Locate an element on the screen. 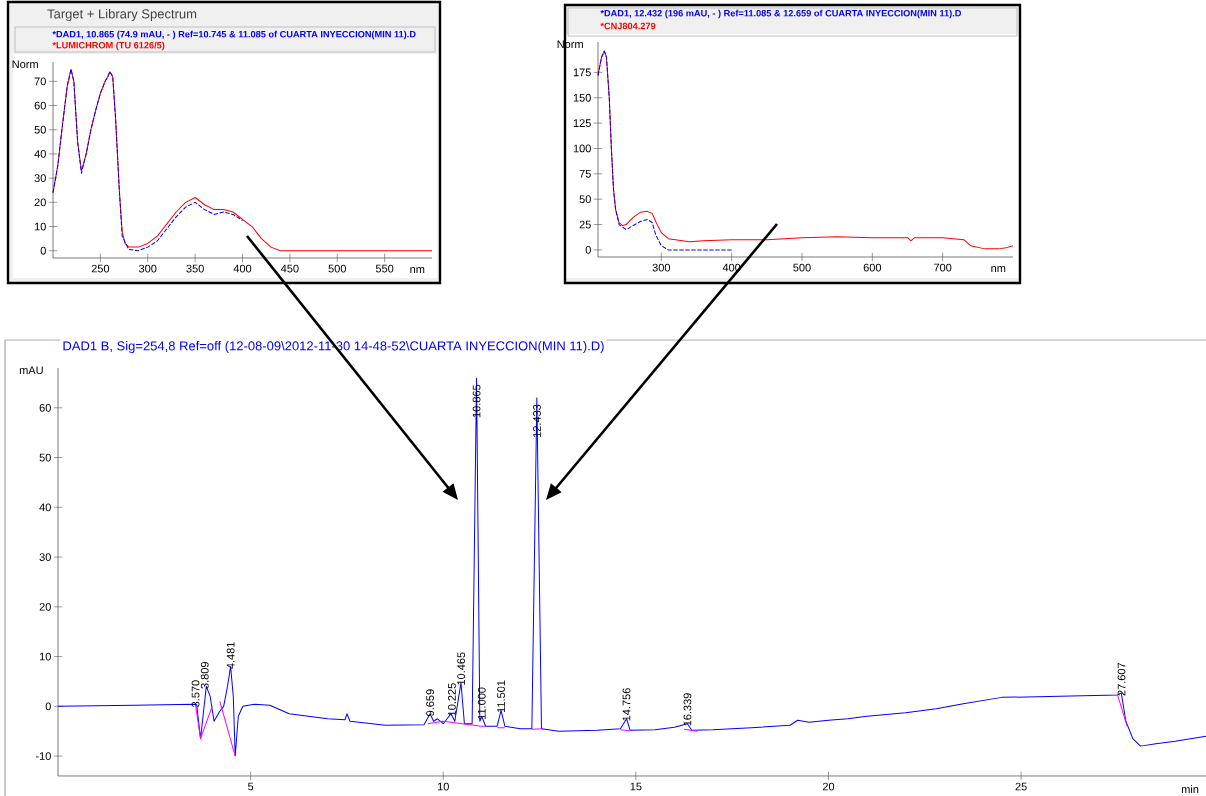 This screenshot has width=1206, height=796. annotation: 3.570 is located at coordinates (195, 694).